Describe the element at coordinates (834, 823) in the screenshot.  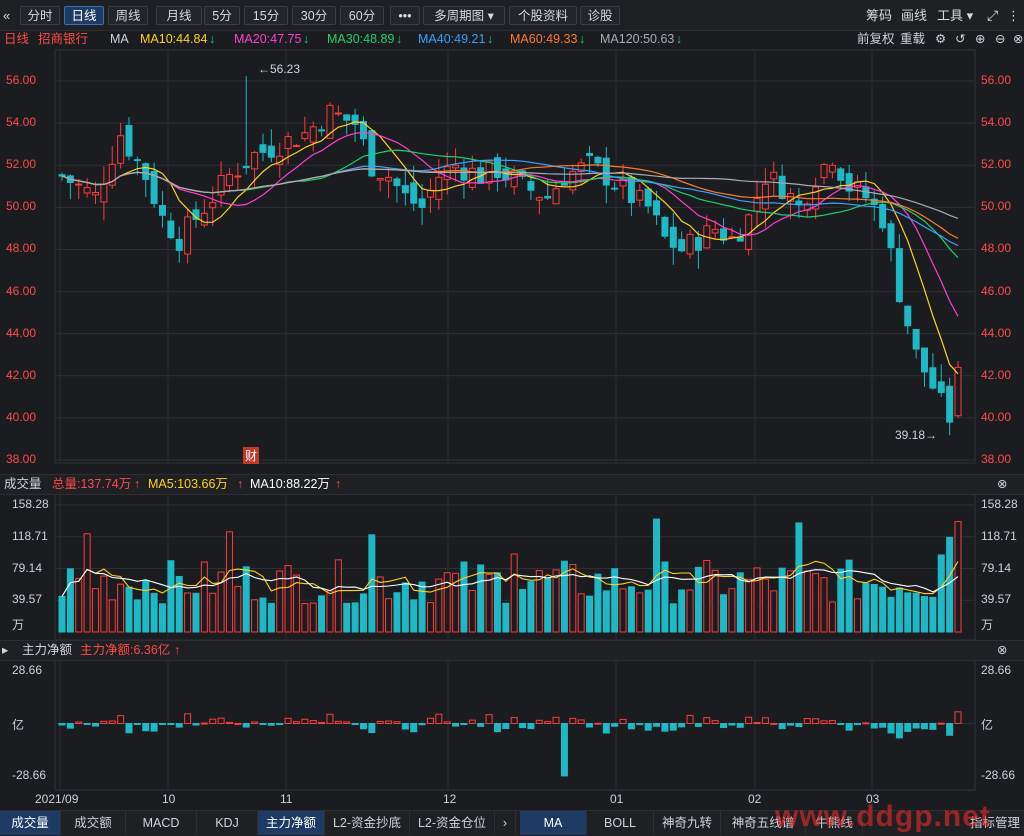
I see `overlay-tab-4: 牛熊线` at that location.